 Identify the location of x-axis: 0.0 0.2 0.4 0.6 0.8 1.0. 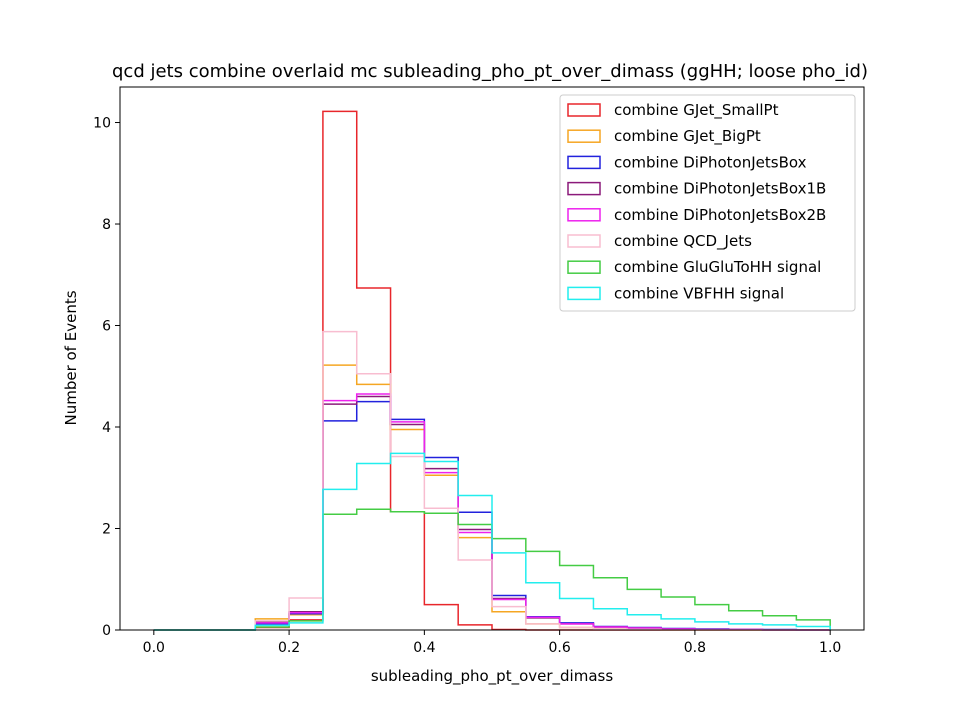
(492, 643).